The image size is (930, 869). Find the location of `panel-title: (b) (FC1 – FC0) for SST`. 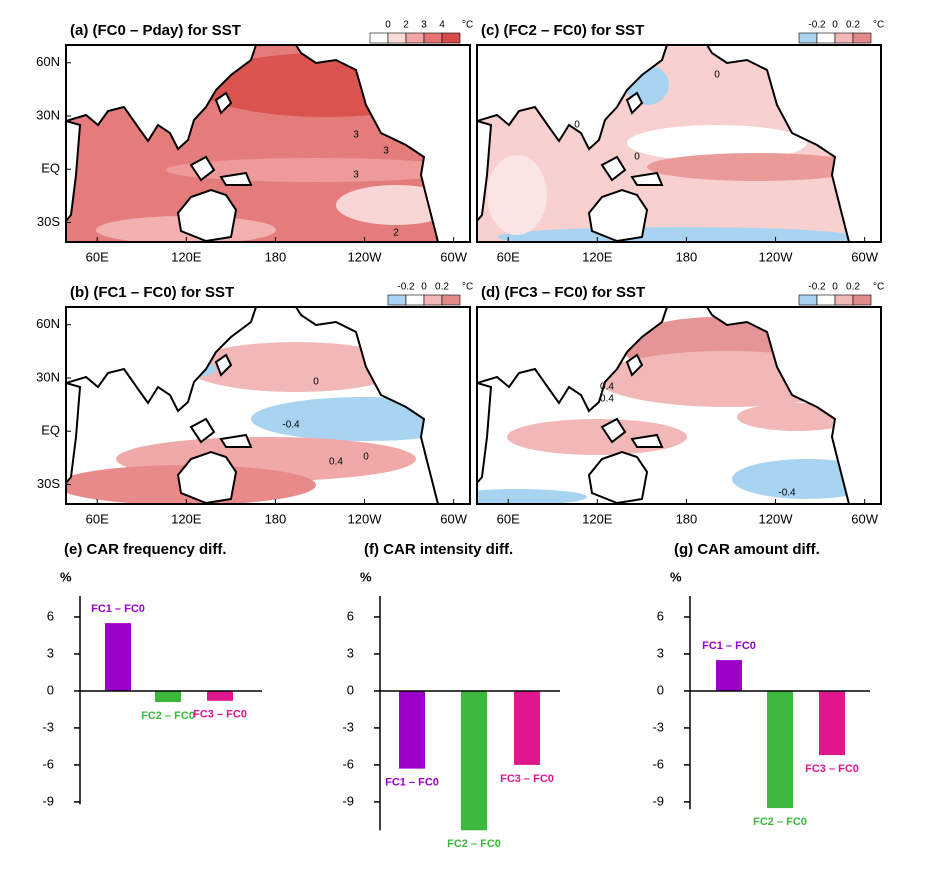

panel-title: (b) (FC1 – FC0) for SST is located at coordinates (152, 292).